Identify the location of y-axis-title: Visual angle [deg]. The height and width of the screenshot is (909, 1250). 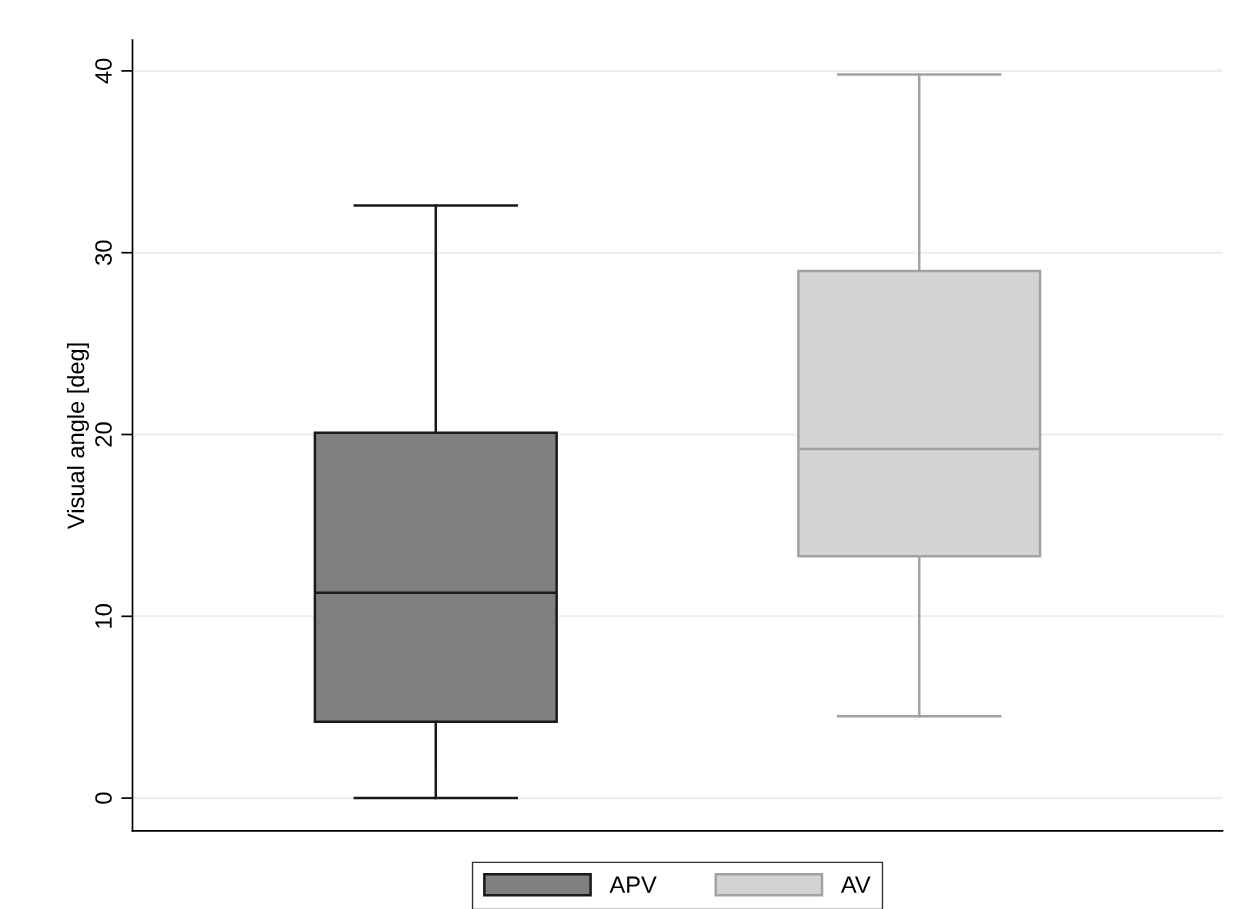
(77, 436).